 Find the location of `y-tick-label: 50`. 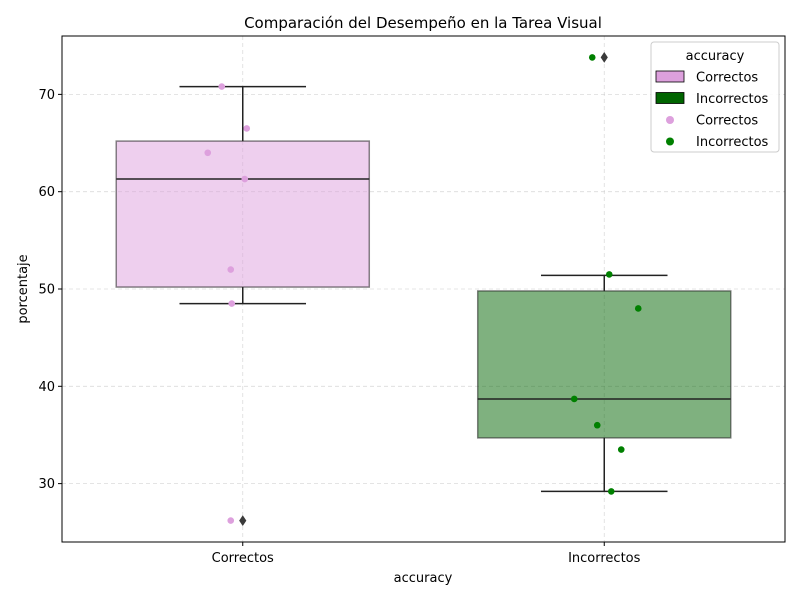

y-tick-label: 50 is located at coordinates (46, 290).